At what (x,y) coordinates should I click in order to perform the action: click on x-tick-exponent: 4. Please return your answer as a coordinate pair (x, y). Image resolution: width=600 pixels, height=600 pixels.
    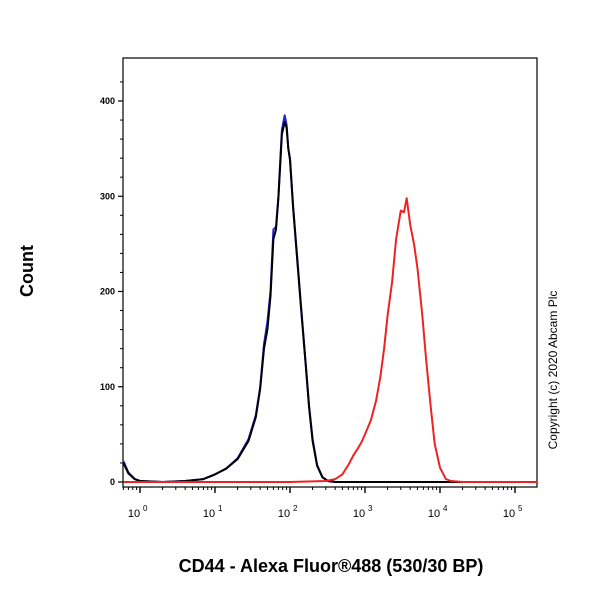
    Looking at the image, I should click on (445, 508).